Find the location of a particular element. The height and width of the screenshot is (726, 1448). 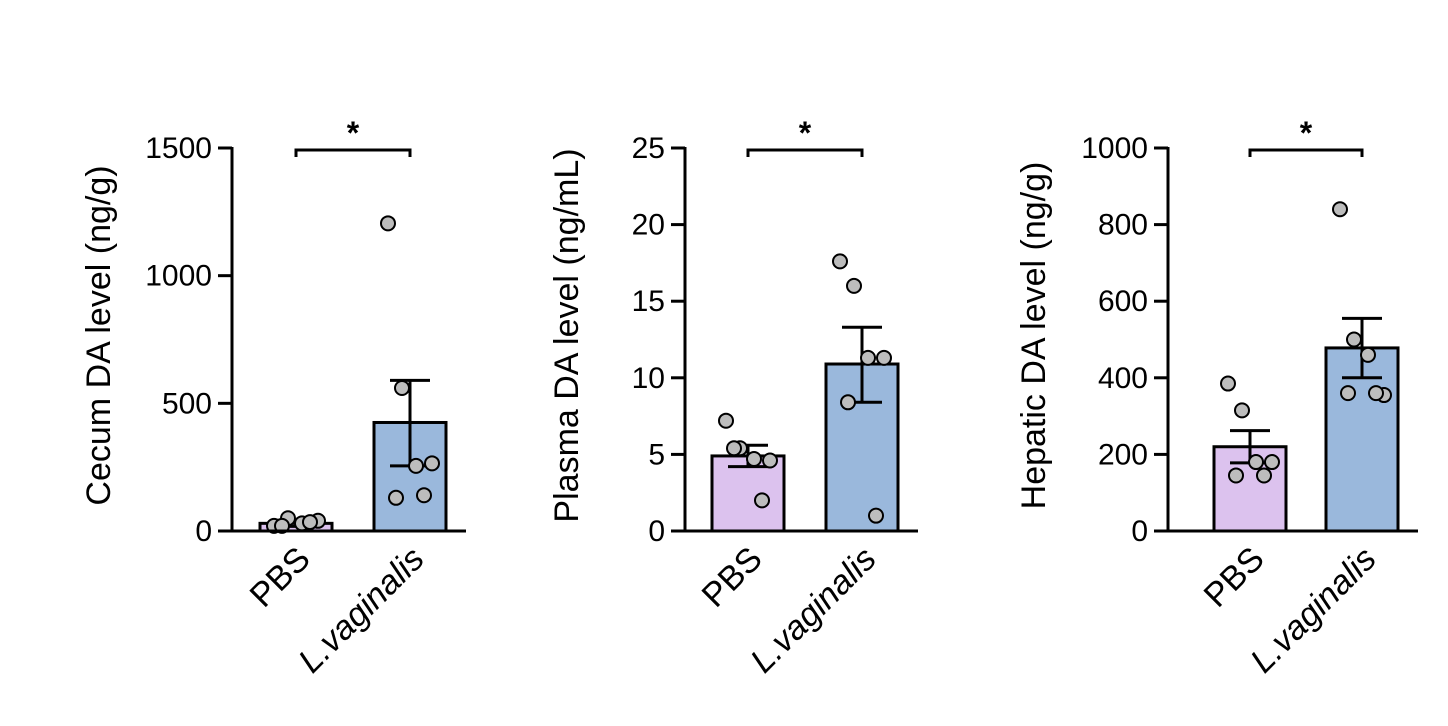

y-tick-label: 1500 is located at coordinates (178, 148).